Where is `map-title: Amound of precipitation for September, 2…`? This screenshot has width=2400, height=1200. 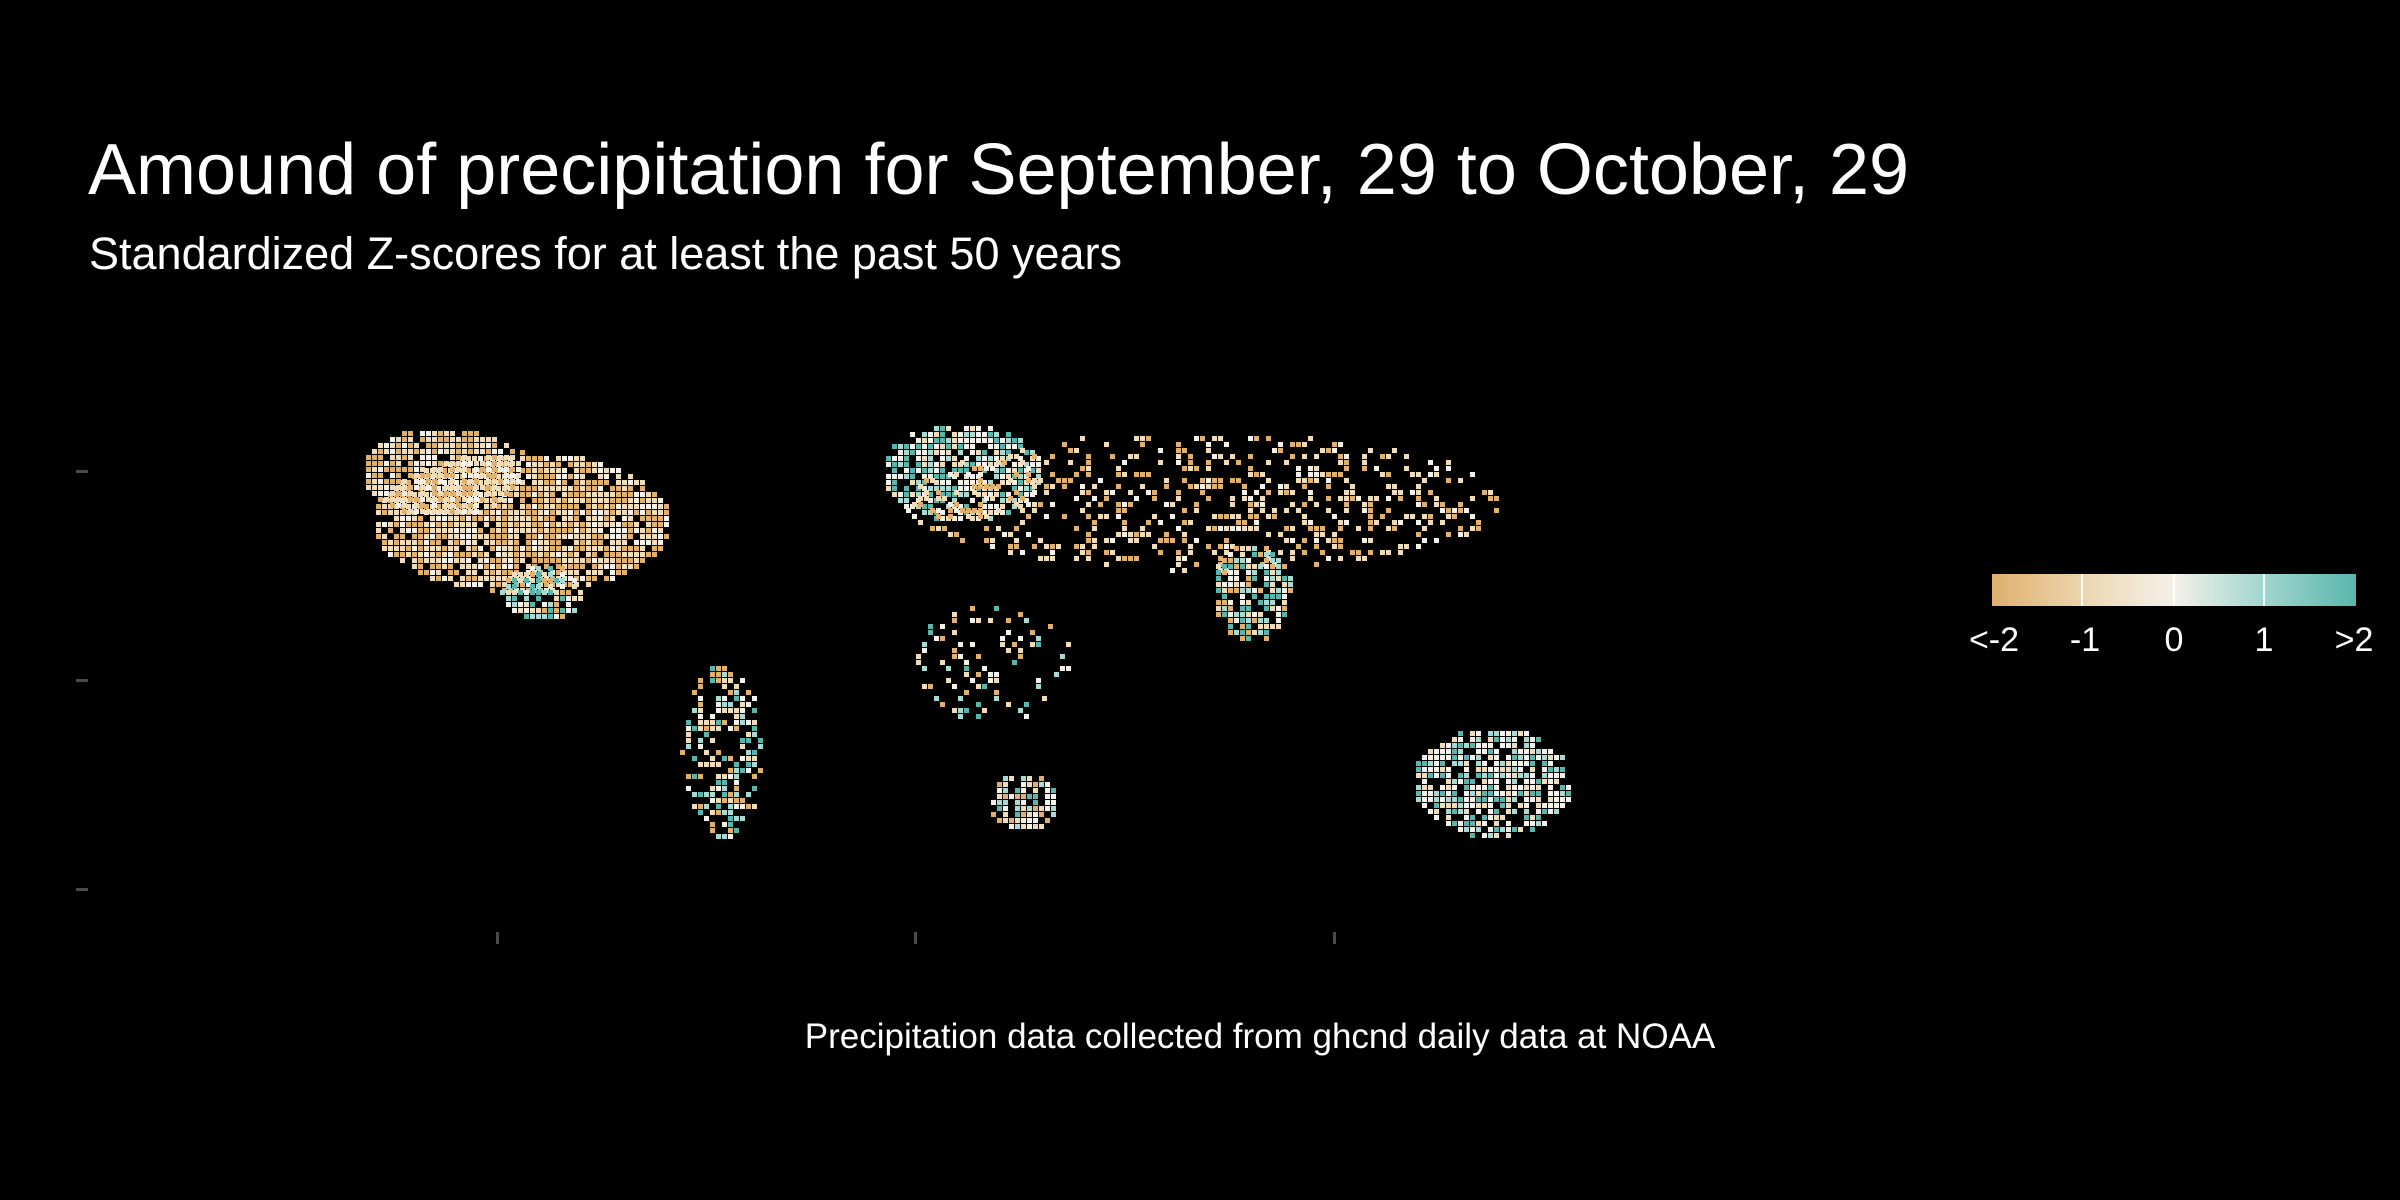 map-title: Amound of precipitation for September, 2… is located at coordinates (999, 170).